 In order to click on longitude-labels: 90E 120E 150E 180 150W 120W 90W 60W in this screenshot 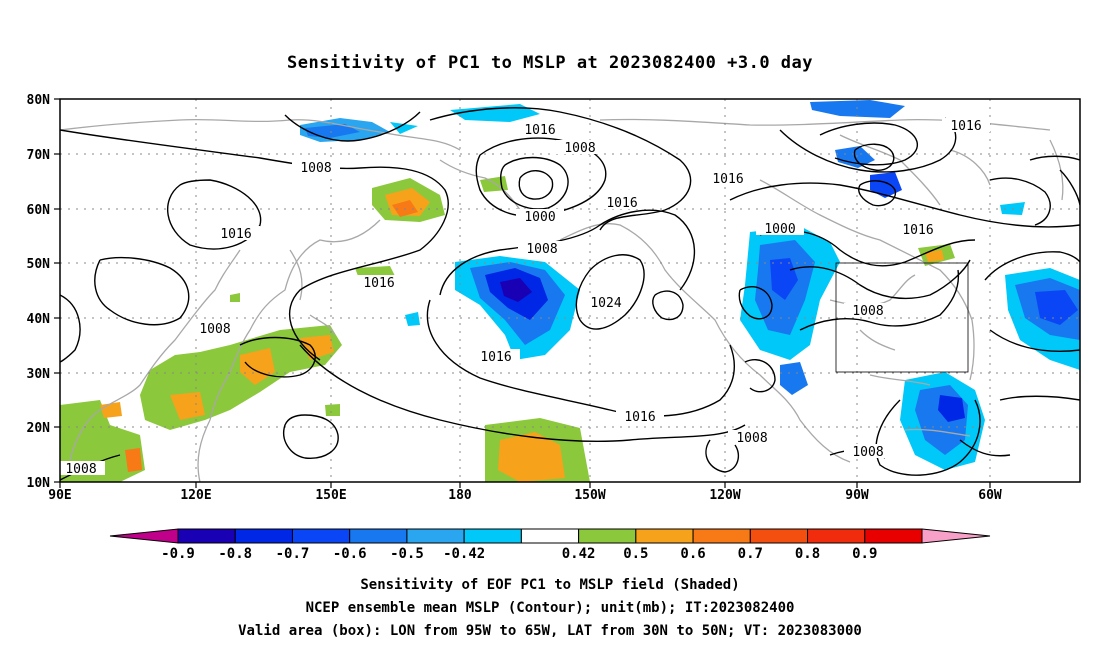, I will do `click(525, 495)`.